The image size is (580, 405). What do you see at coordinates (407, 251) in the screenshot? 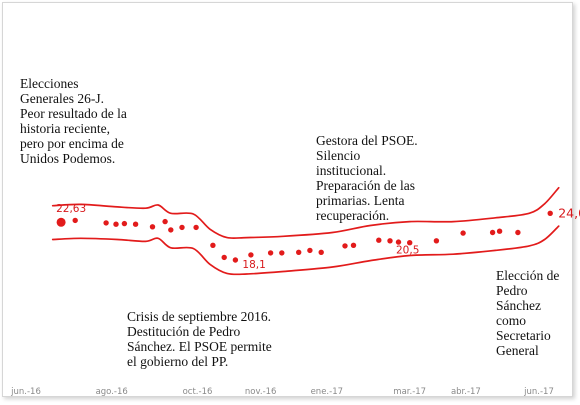
I see `value-label: 20,5` at bounding box center [407, 251].